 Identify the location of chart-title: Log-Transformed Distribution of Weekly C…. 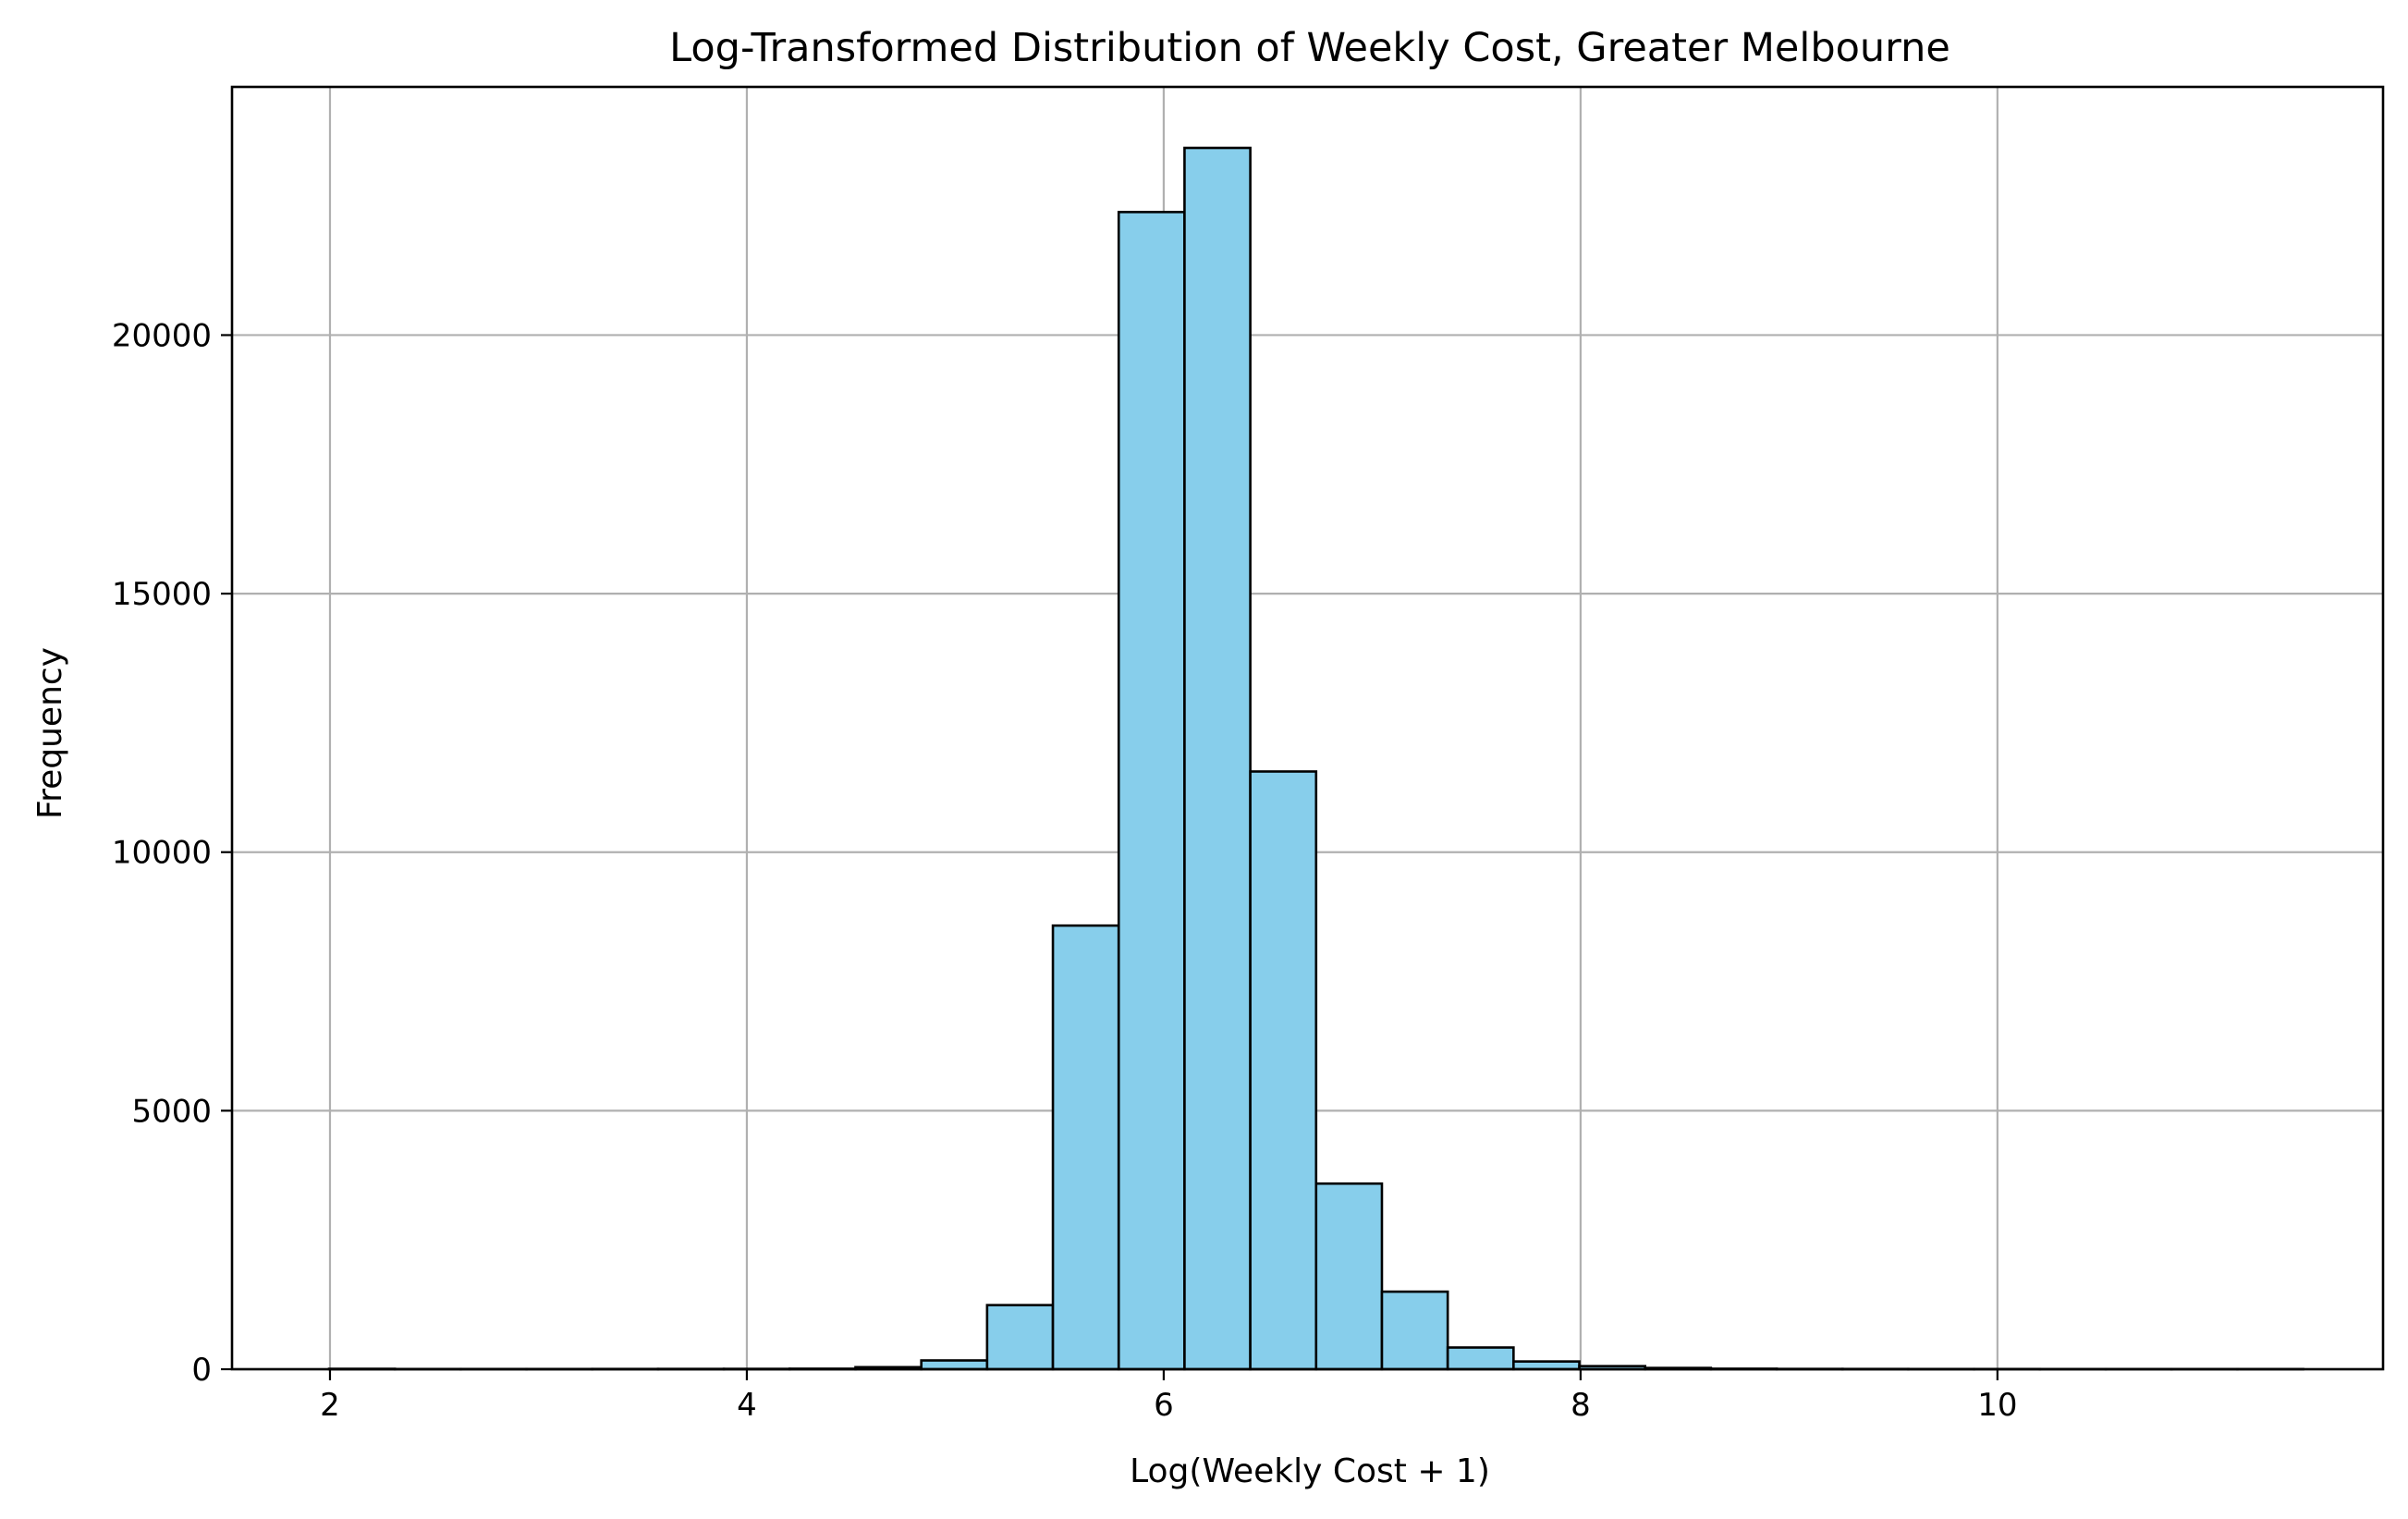
(1309, 48).